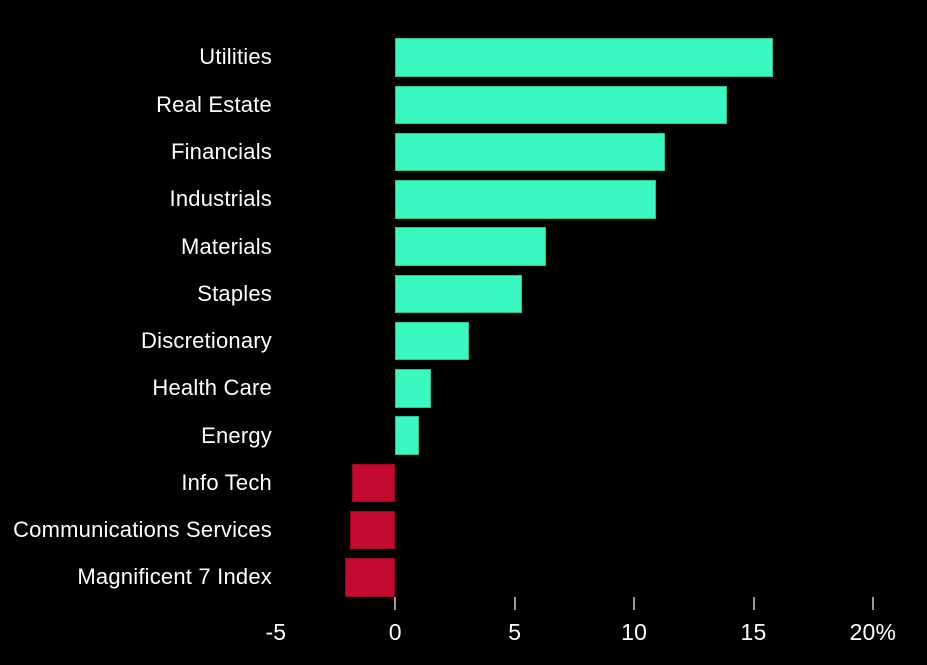  Describe the element at coordinates (214, 104) in the screenshot. I see `category-label: Real Estate` at that location.